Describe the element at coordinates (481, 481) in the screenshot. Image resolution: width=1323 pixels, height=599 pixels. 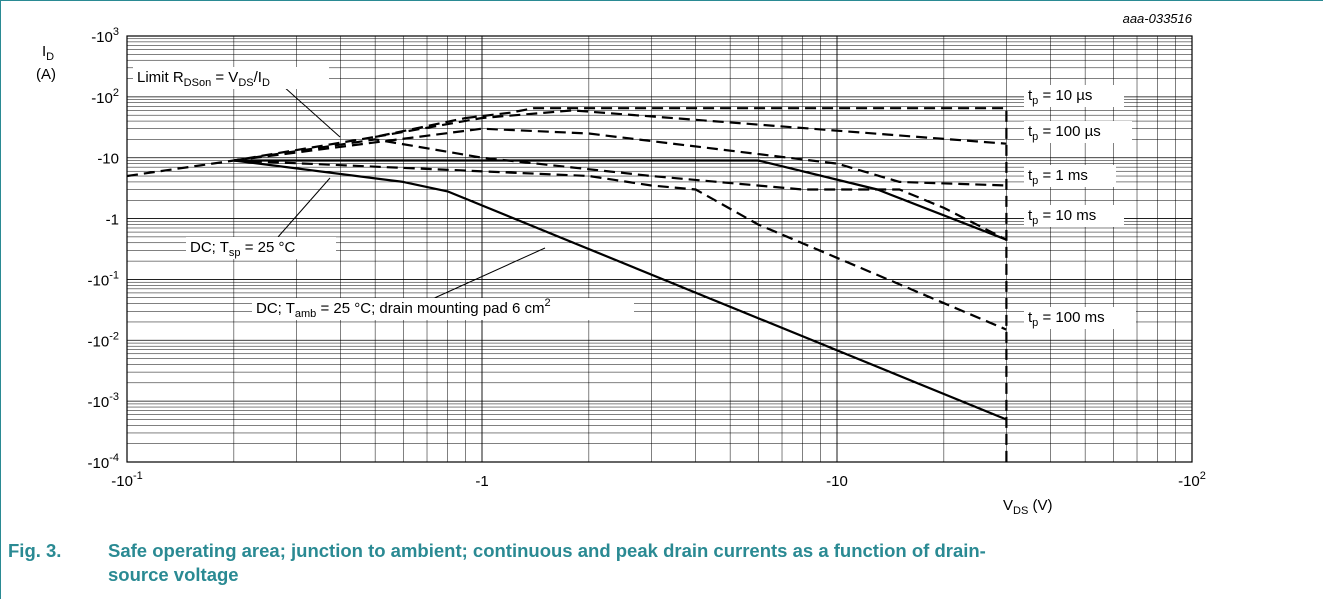
I see `x-tick-label: -1` at that location.